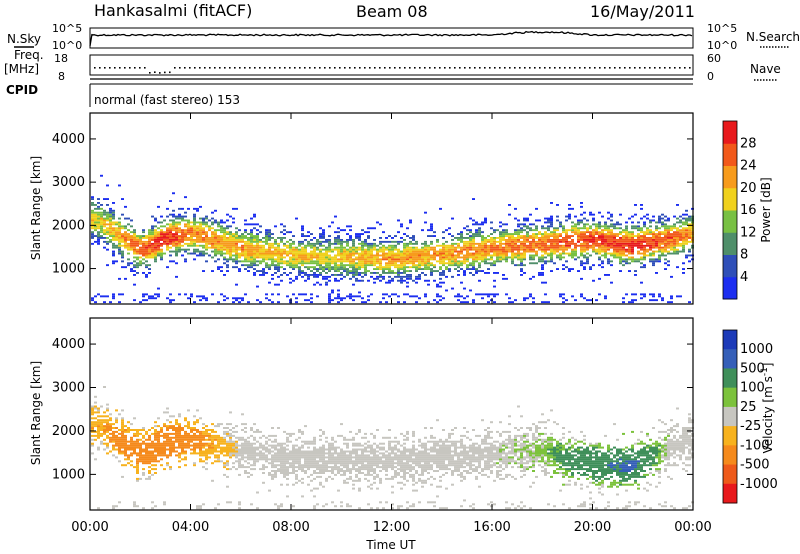  Describe the element at coordinates (391, 38) in the screenshot. I see `noise-sky-series` at that location.